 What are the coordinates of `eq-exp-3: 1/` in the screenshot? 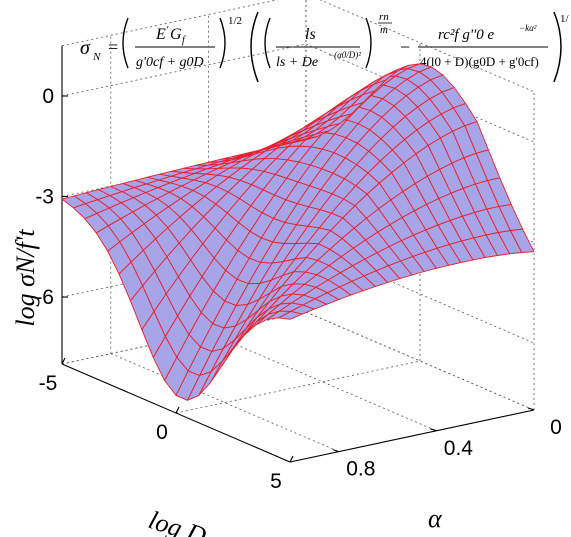 It's located at (565, 19).